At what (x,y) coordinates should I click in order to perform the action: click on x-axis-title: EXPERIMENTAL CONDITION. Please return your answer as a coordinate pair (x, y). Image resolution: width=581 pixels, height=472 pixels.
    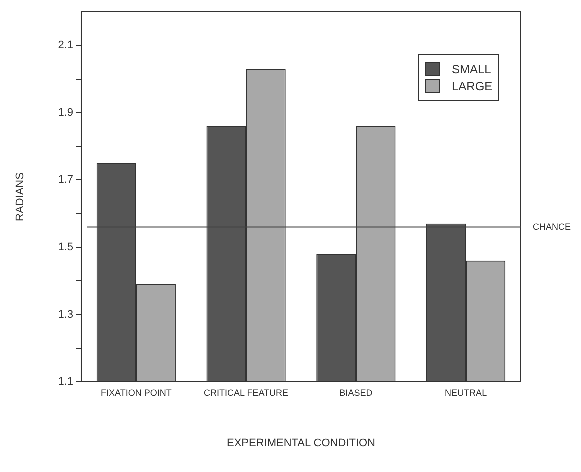
    Looking at the image, I should click on (301, 443).